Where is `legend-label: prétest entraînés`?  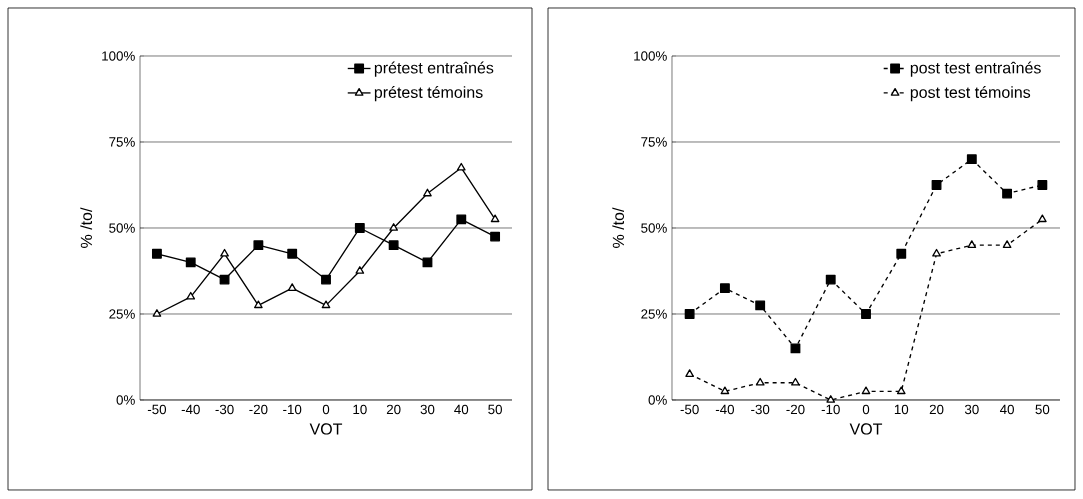
legend-label: prétest entraînés is located at coordinates (434, 69).